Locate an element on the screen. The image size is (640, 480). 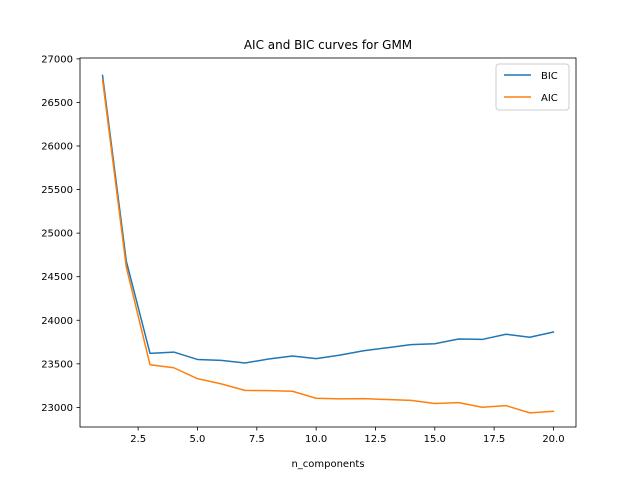
legend-label-aic: AIC is located at coordinates (549, 98).